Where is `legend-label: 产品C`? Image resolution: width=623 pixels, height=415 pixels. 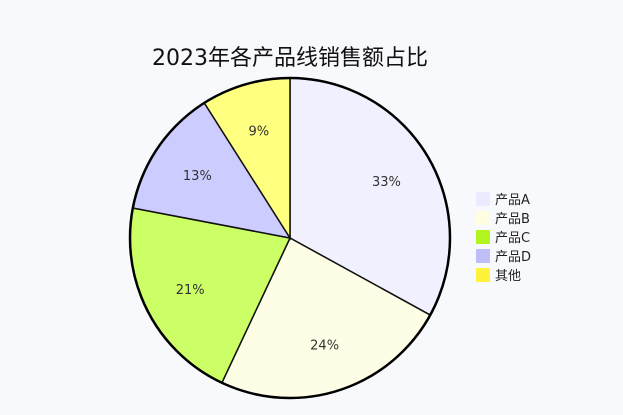 legend-label: 产品C is located at coordinates (513, 238).